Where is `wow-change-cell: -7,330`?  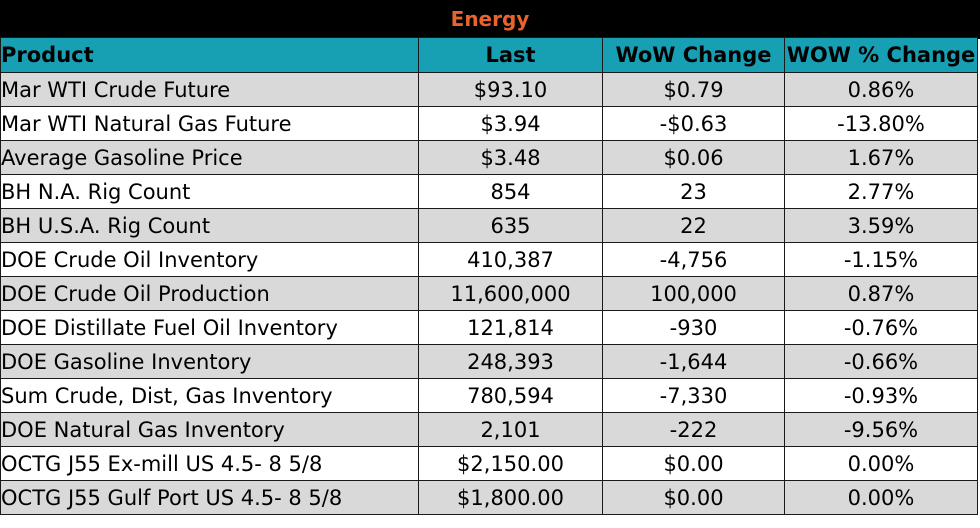 wow-change-cell: -7,330 is located at coordinates (693, 395).